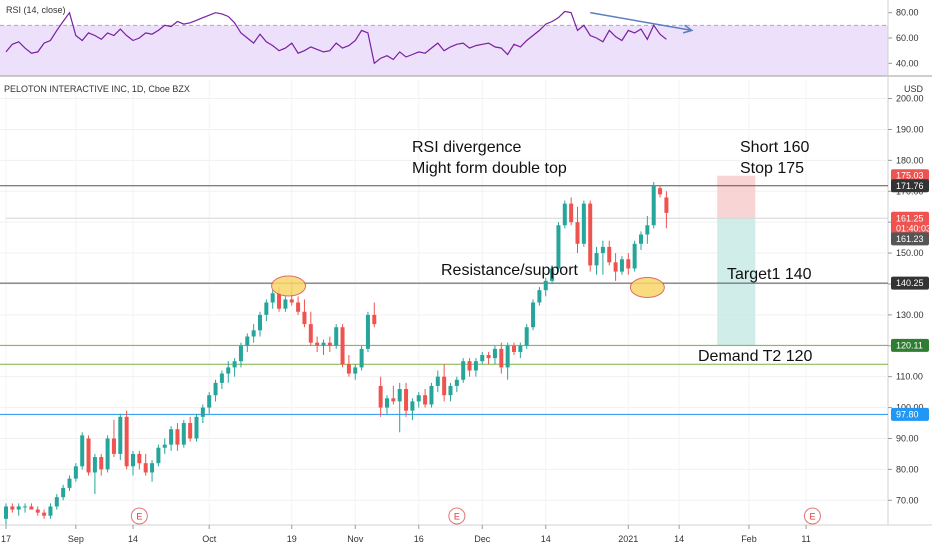  I want to click on price-axis-tick-label: 80.00, so click(907, 469).